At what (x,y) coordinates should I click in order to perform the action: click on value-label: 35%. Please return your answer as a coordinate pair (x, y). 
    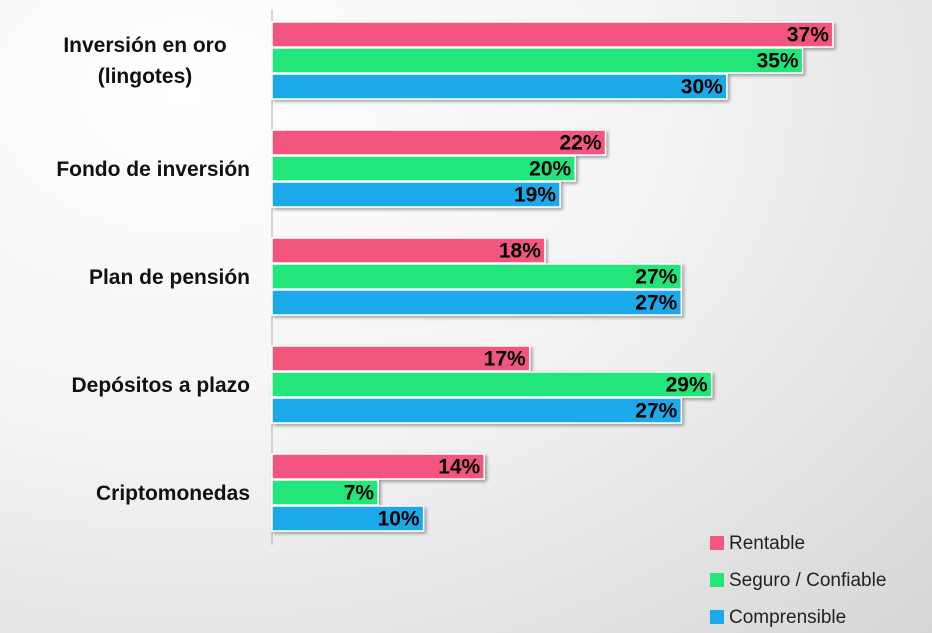
    Looking at the image, I should click on (778, 61).